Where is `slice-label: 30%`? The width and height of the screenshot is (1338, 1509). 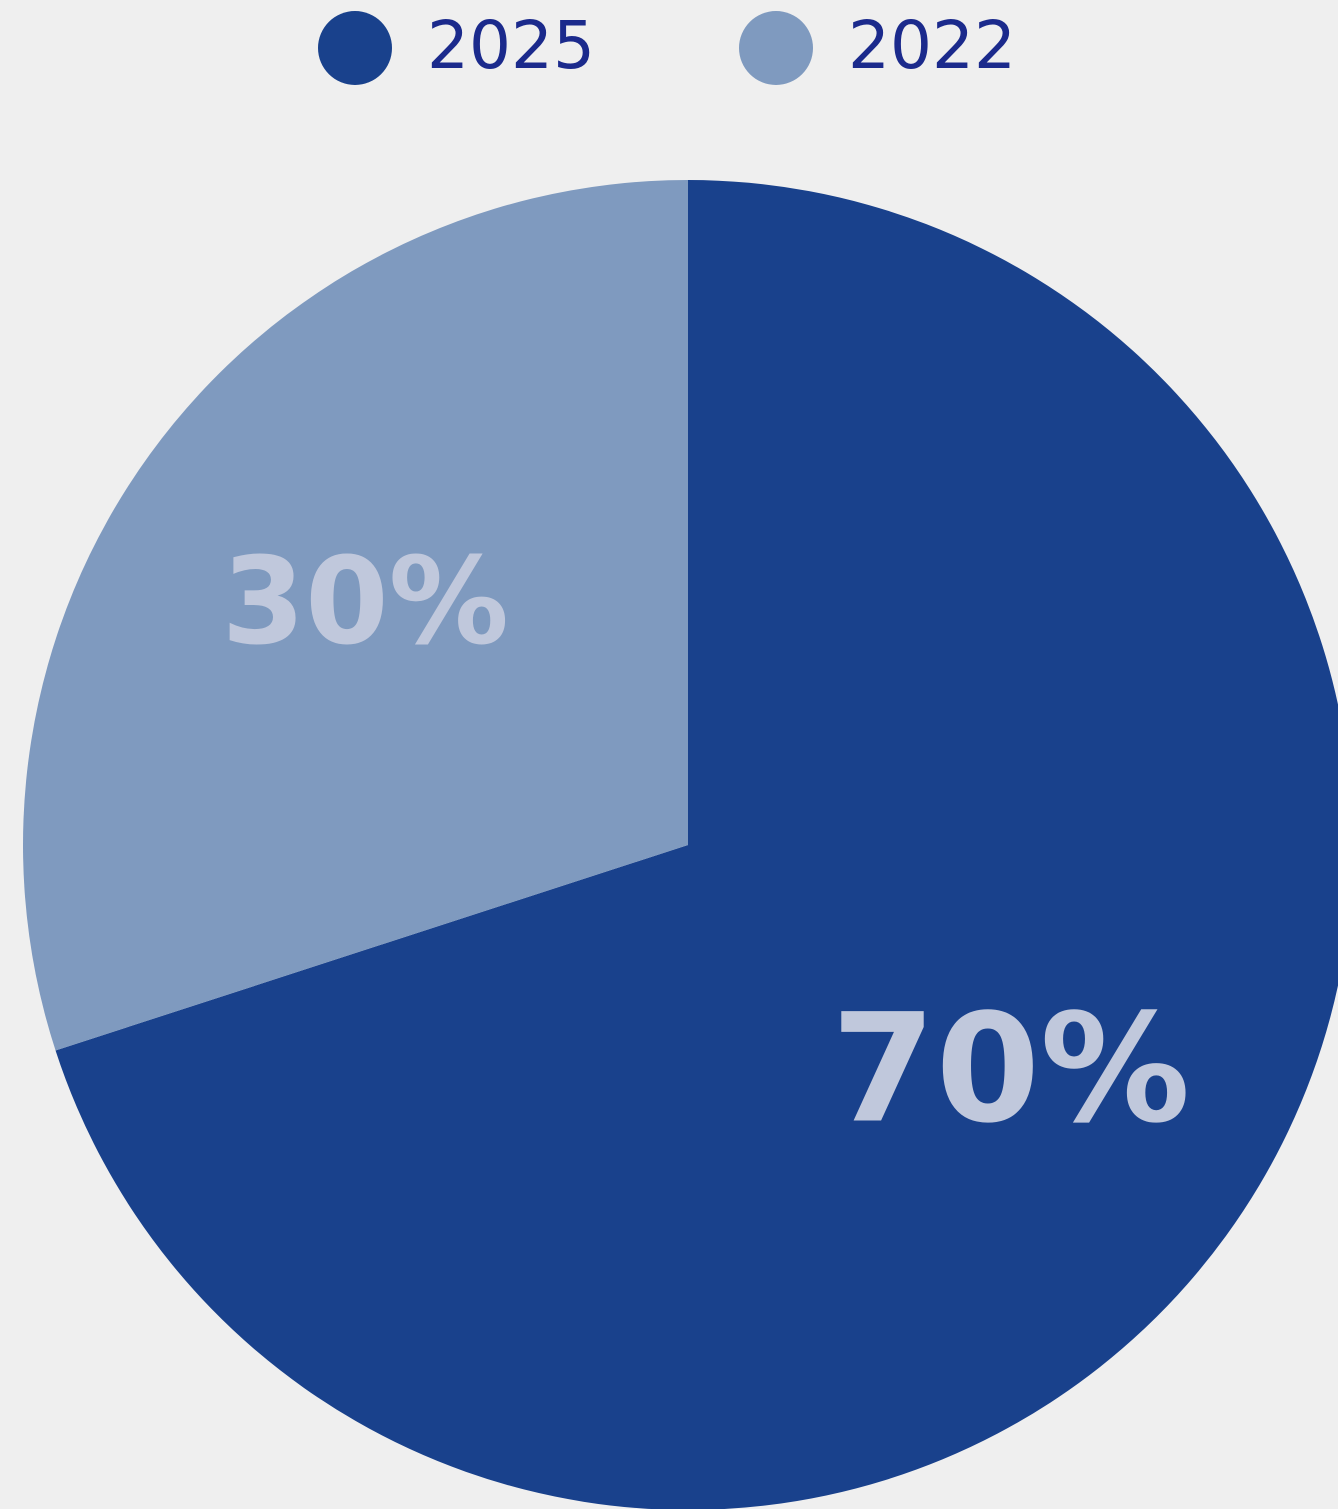
slice-label: 30% is located at coordinates (365, 602).